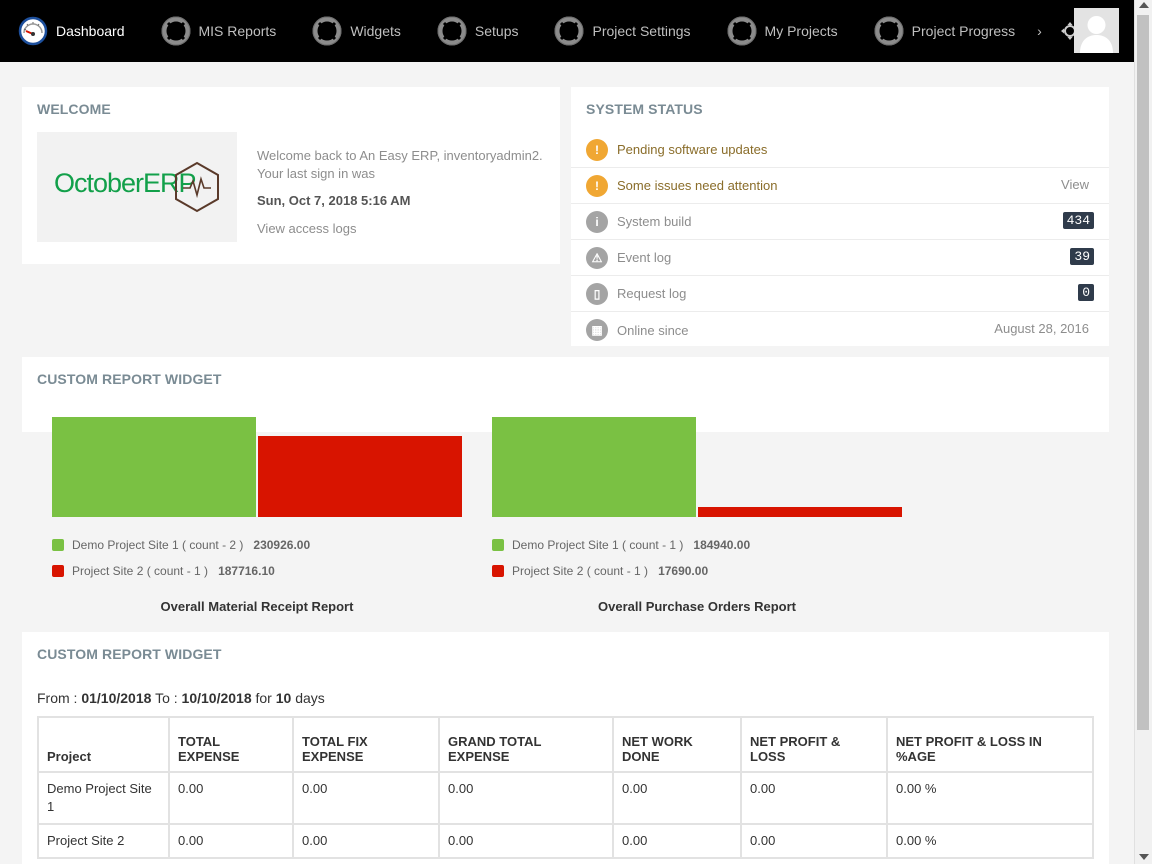 The width and height of the screenshot is (1152, 864). What do you see at coordinates (840, 150) in the screenshot?
I see `status-row-pending-software-updates: ! Pending software updates` at bounding box center [840, 150].